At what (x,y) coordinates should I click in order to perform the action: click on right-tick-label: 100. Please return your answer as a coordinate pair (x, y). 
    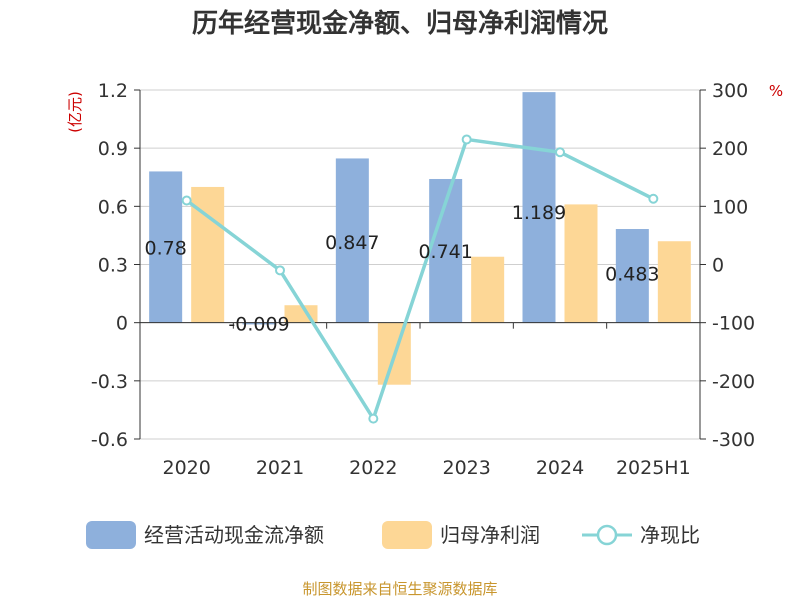
    Looking at the image, I should click on (730, 207).